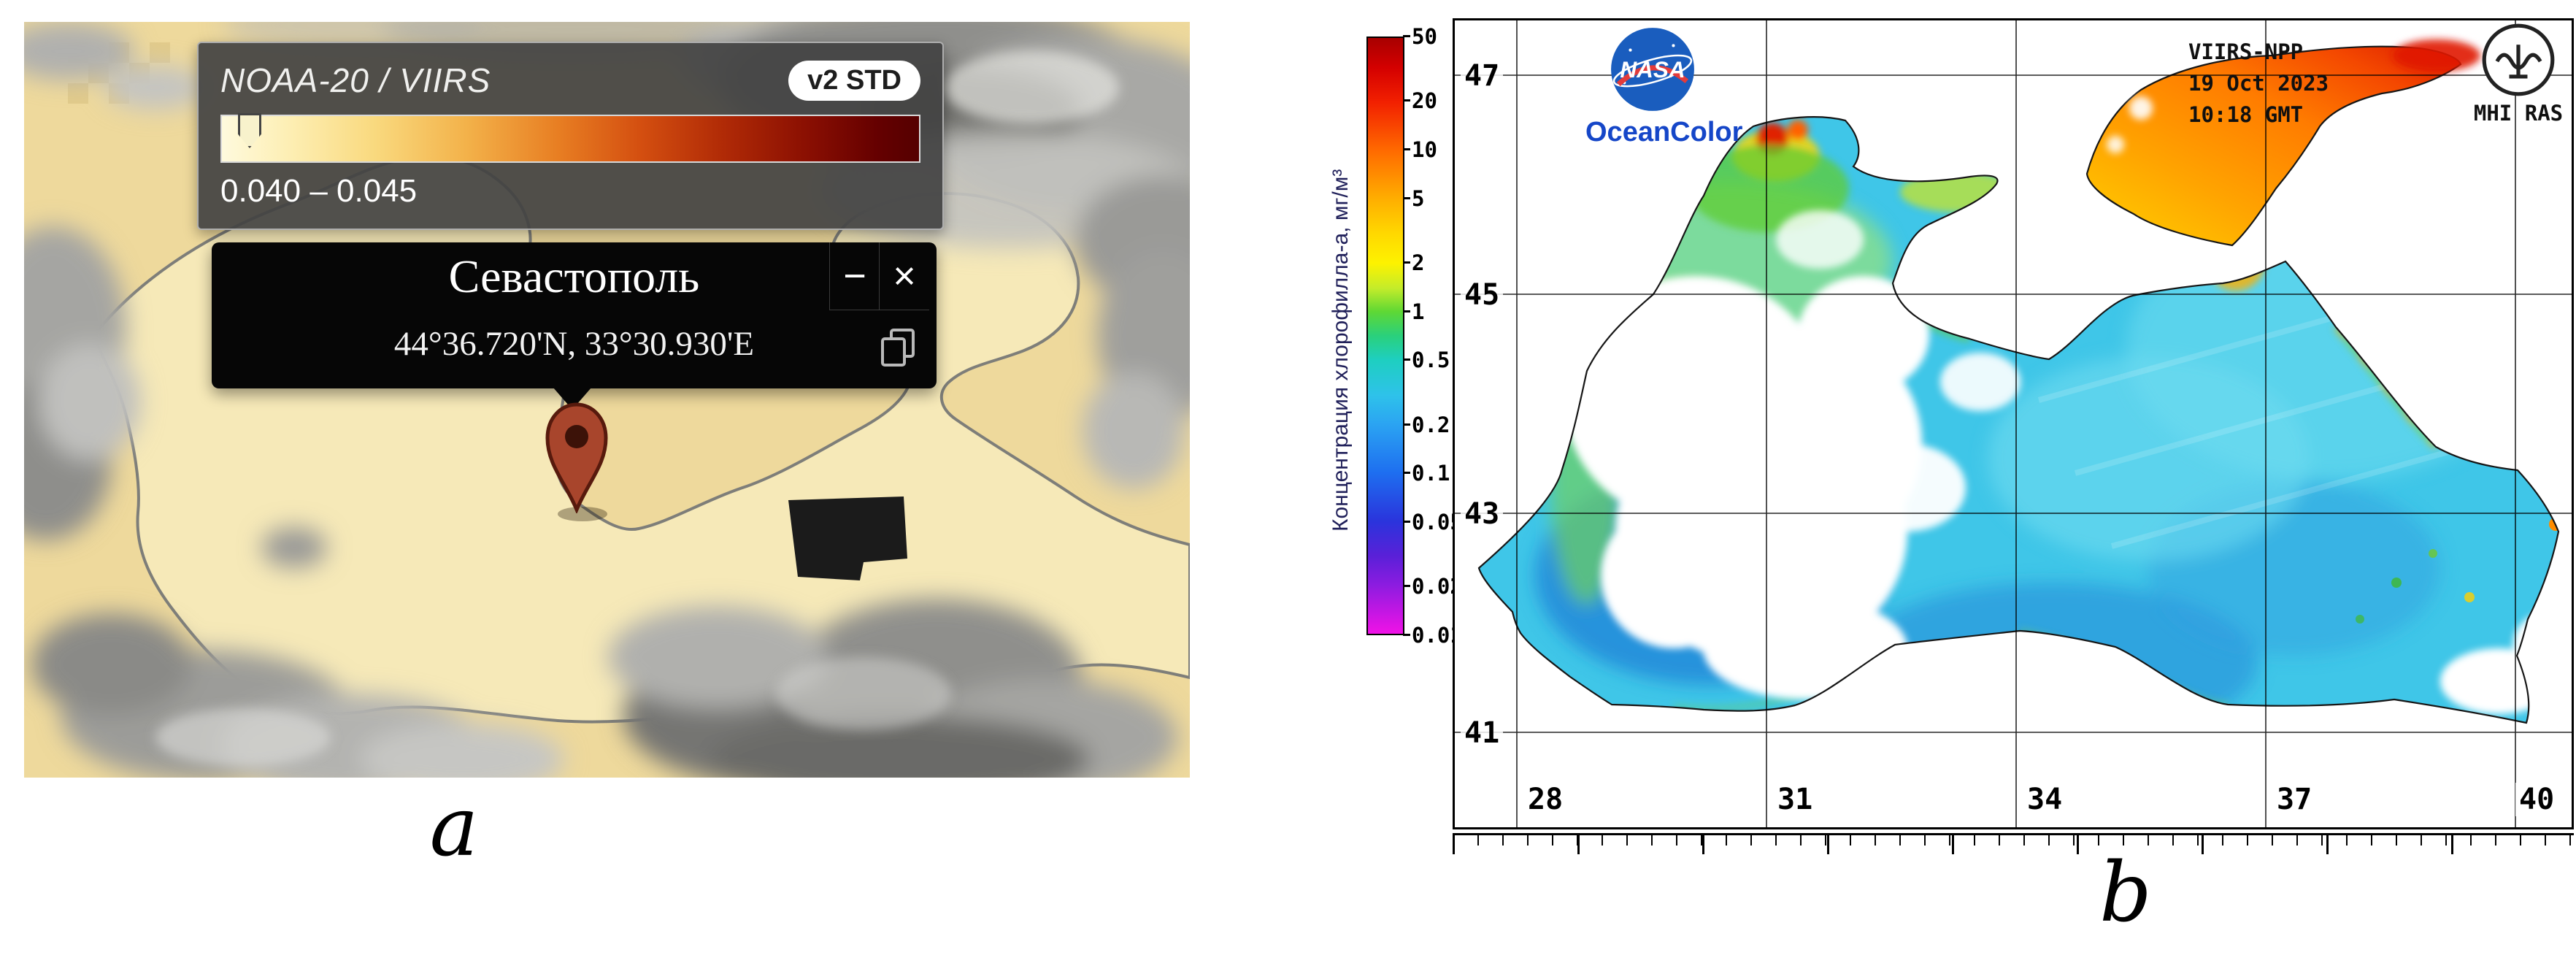 The width and height of the screenshot is (2576, 974). I want to click on location-popup: Севастополь − × 44°36.720'N, 33°30.930'E, so click(574, 326).